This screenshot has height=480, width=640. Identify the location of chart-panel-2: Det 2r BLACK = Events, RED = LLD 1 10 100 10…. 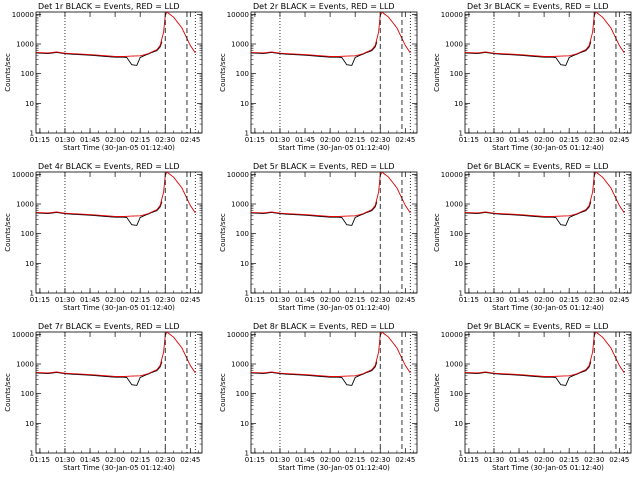
(318, 77).